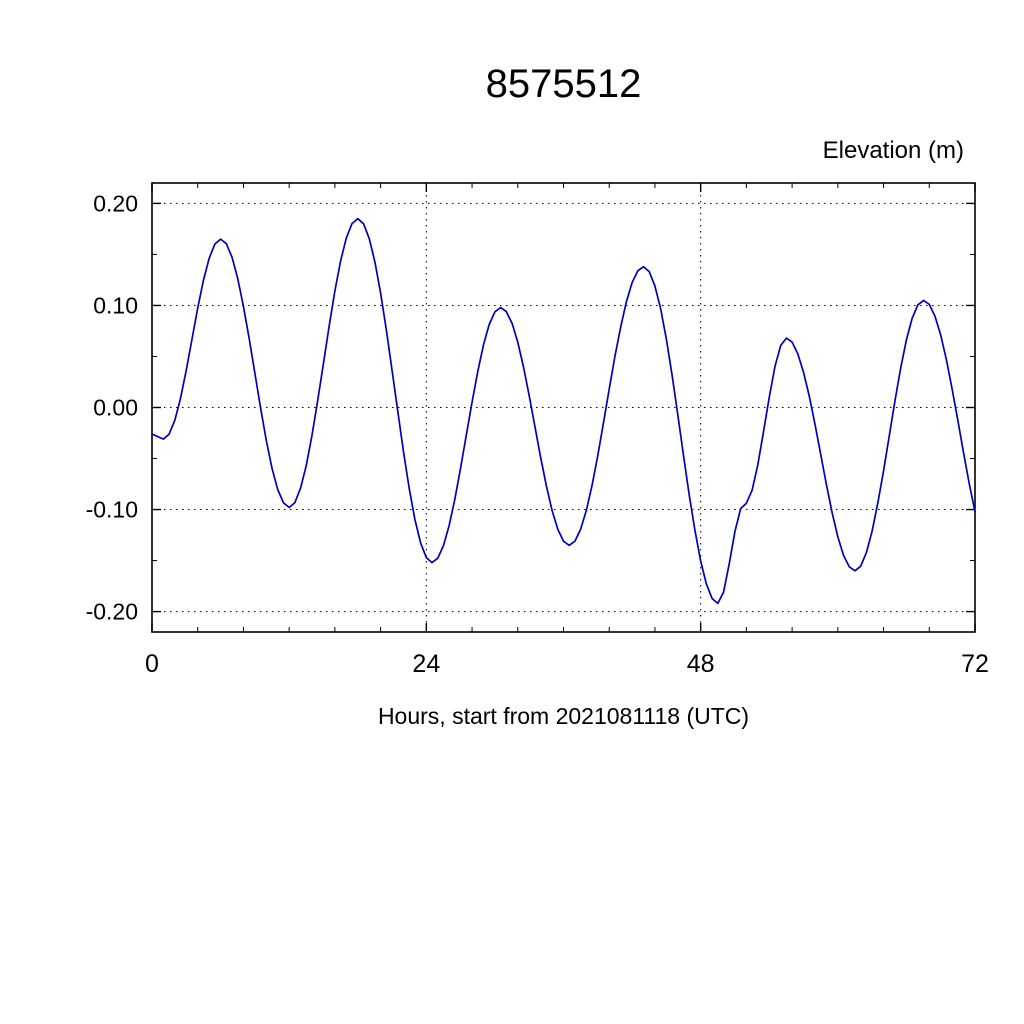 The width and height of the screenshot is (1024, 1024). Describe the element at coordinates (115, 203) in the screenshot. I see `y-tick-label: 0.20` at that location.